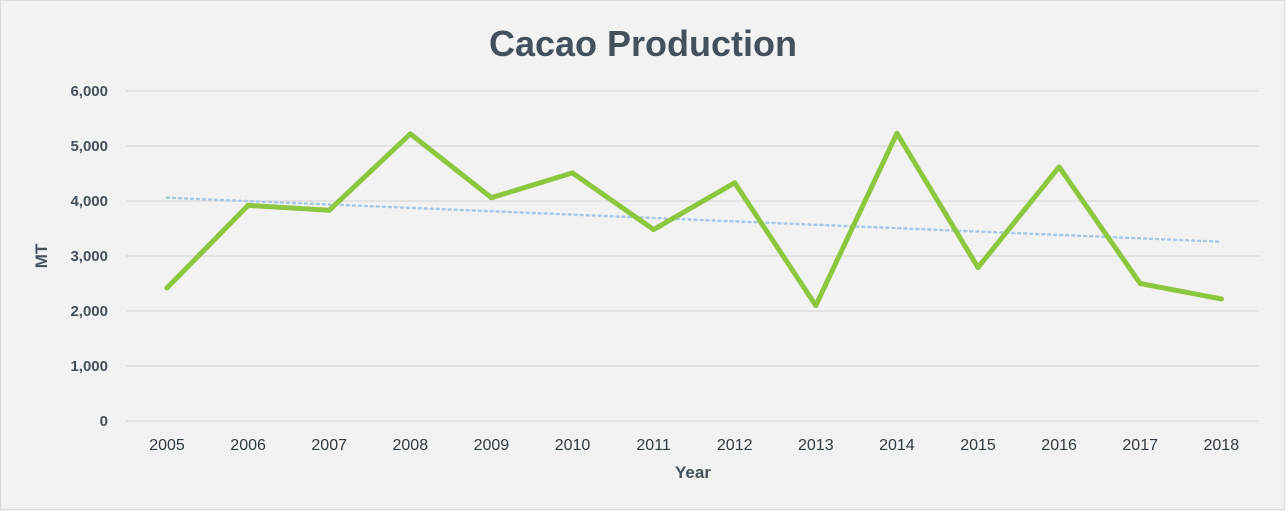  I want to click on x-tick-label: 2012, so click(735, 445).